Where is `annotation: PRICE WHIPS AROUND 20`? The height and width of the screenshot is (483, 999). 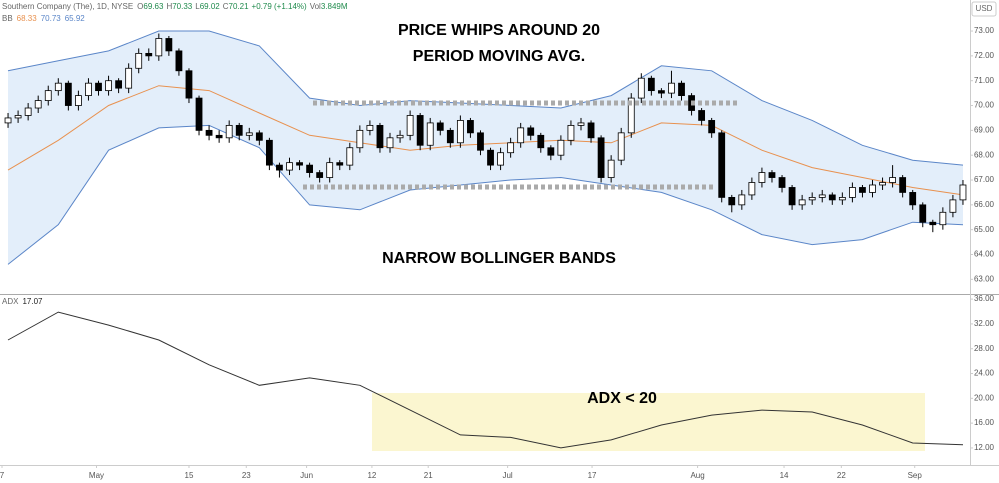
annotation: PRICE WHIPS AROUND 20 is located at coordinates (499, 30).